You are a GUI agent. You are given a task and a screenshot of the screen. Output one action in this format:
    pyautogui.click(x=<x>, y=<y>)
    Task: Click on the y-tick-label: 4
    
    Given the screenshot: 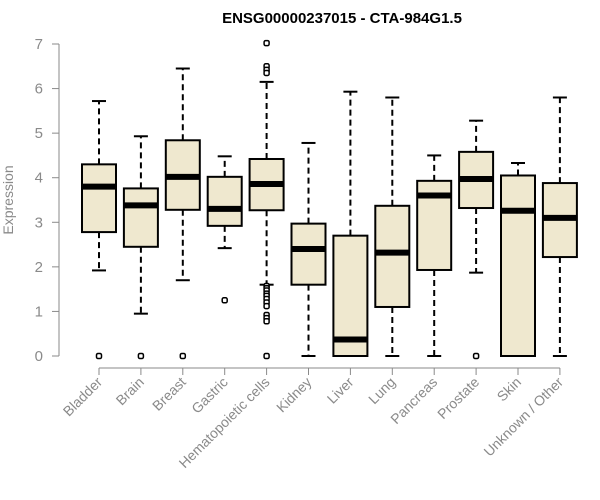 What is the action you would take?
    pyautogui.click(x=39, y=178)
    